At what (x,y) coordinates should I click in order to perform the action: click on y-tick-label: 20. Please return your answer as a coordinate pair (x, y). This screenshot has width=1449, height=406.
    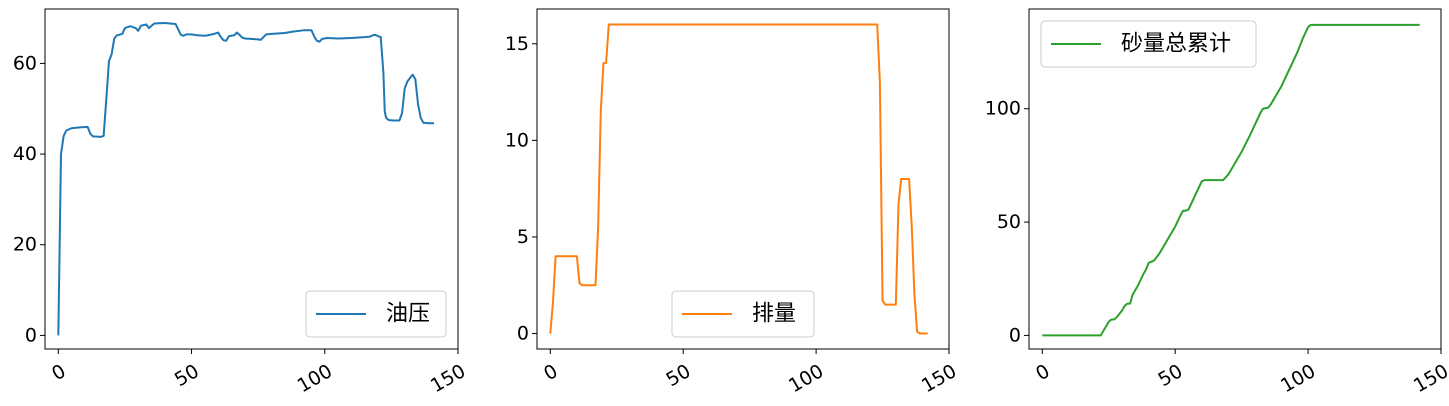
    Looking at the image, I should click on (25, 245).